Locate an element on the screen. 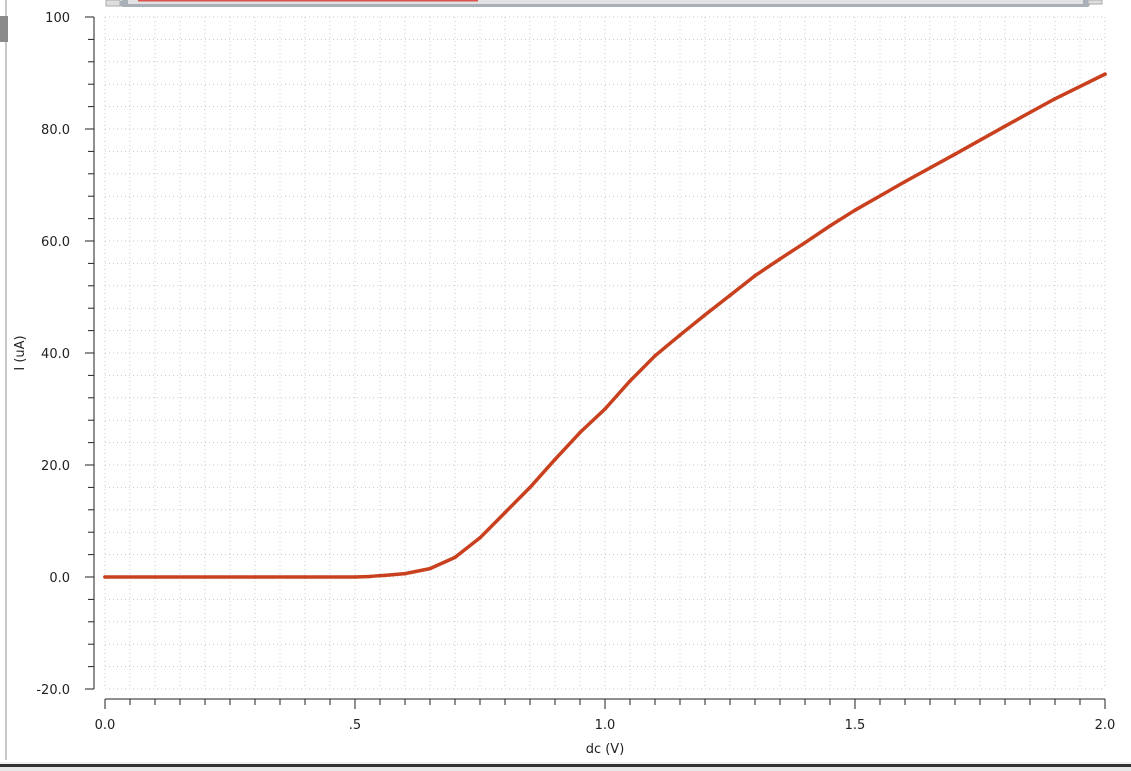 This screenshot has width=1131, height=771. y-tick-label: 80.0 is located at coordinates (55, 130).